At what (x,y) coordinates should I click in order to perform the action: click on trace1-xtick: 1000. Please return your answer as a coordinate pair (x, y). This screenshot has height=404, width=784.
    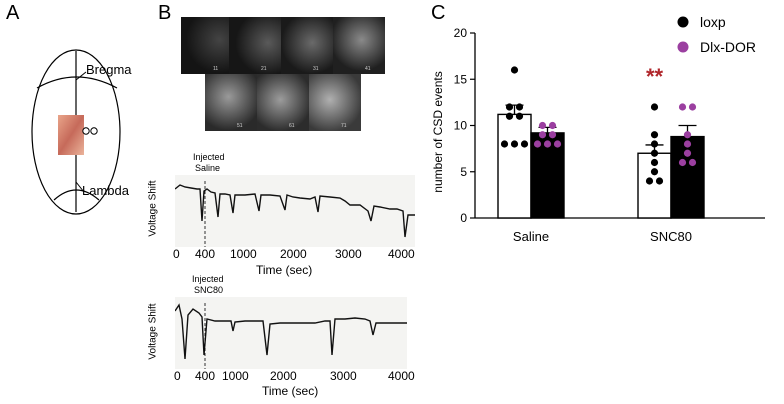
    Looking at the image, I should click on (243, 254).